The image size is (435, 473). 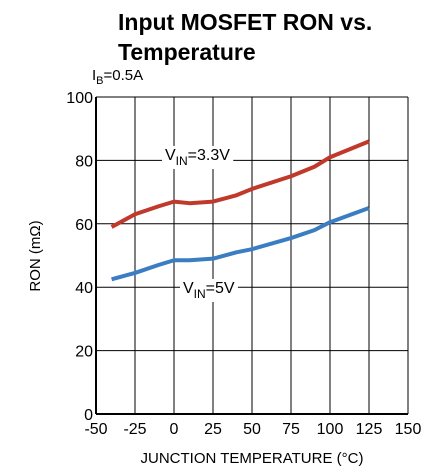 What do you see at coordinates (252, 458) in the screenshot?
I see `x-axis-label: JUNCTION TEMPERATURE (°C)` at bounding box center [252, 458].